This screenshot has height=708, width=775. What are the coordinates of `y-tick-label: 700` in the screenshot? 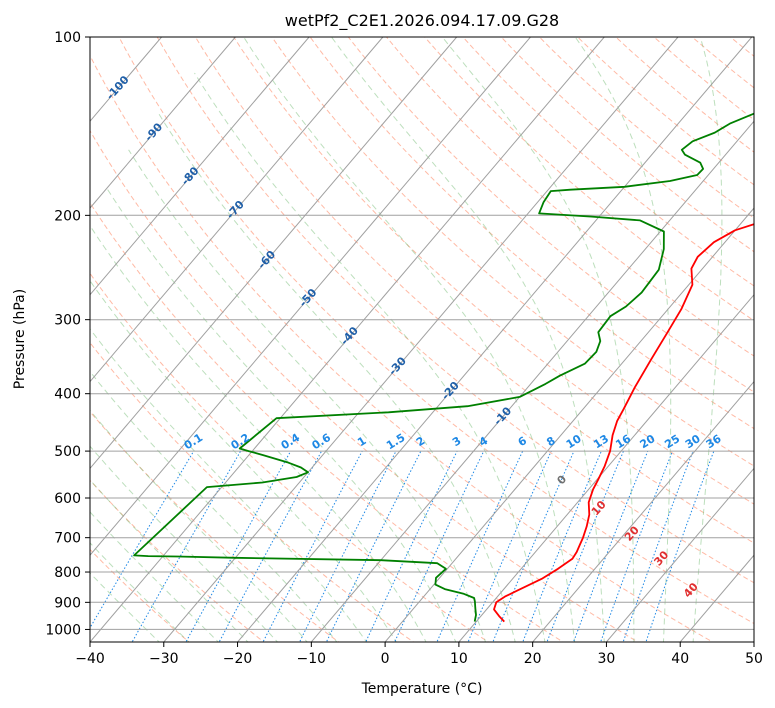 It's located at (67, 539).